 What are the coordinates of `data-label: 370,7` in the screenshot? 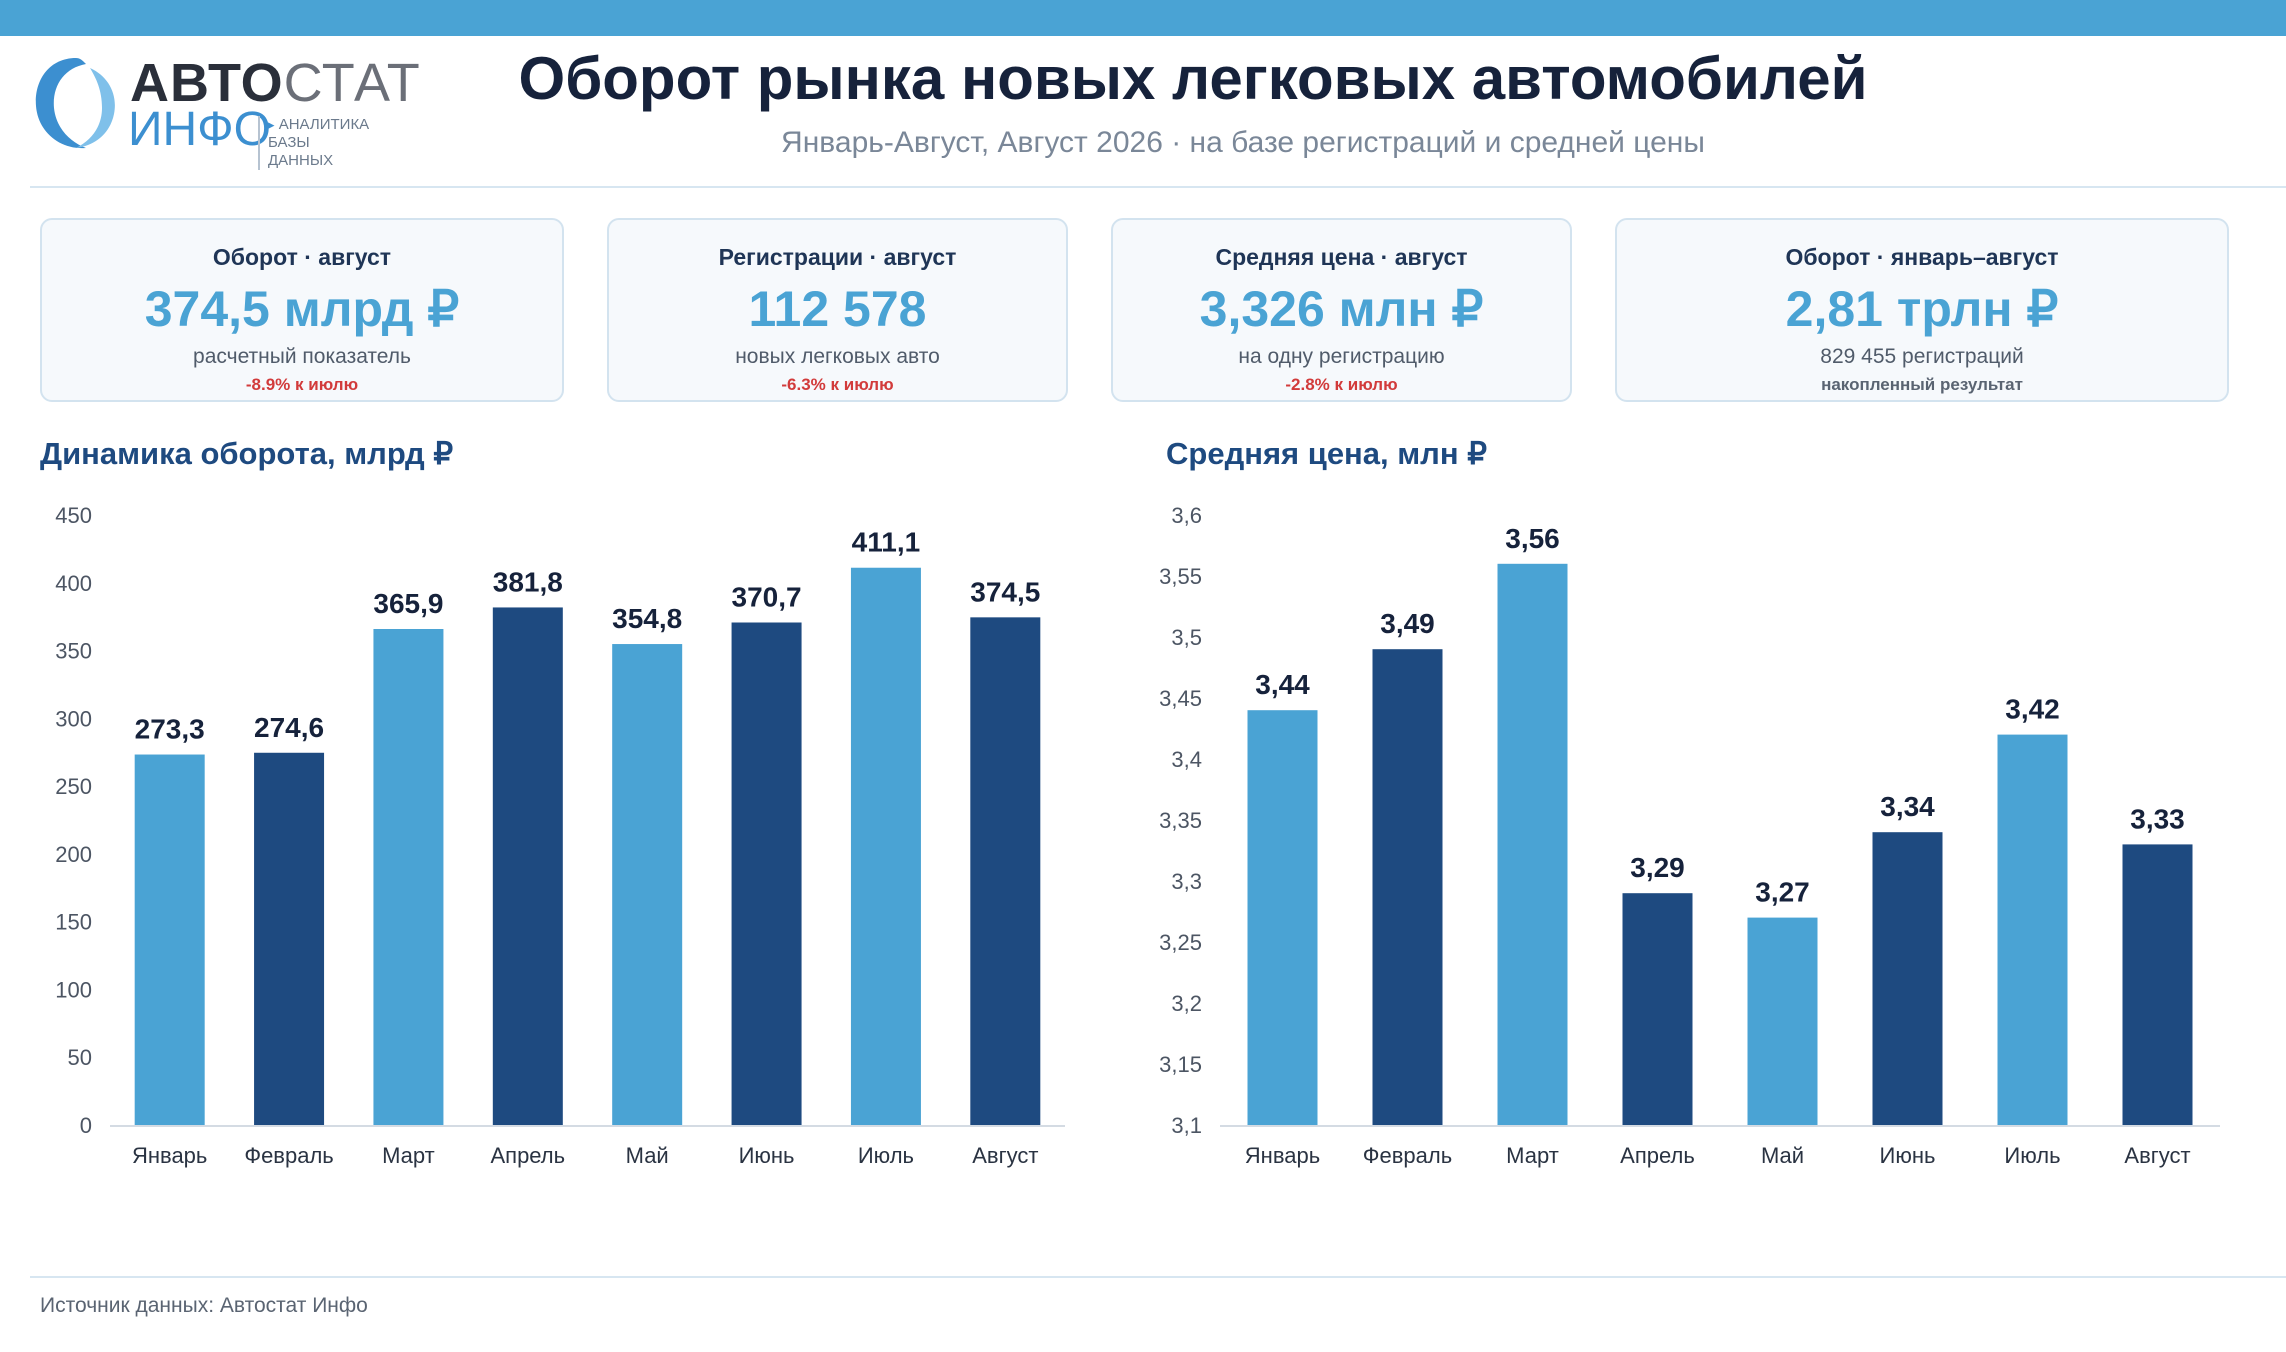 It's located at (767, 596).